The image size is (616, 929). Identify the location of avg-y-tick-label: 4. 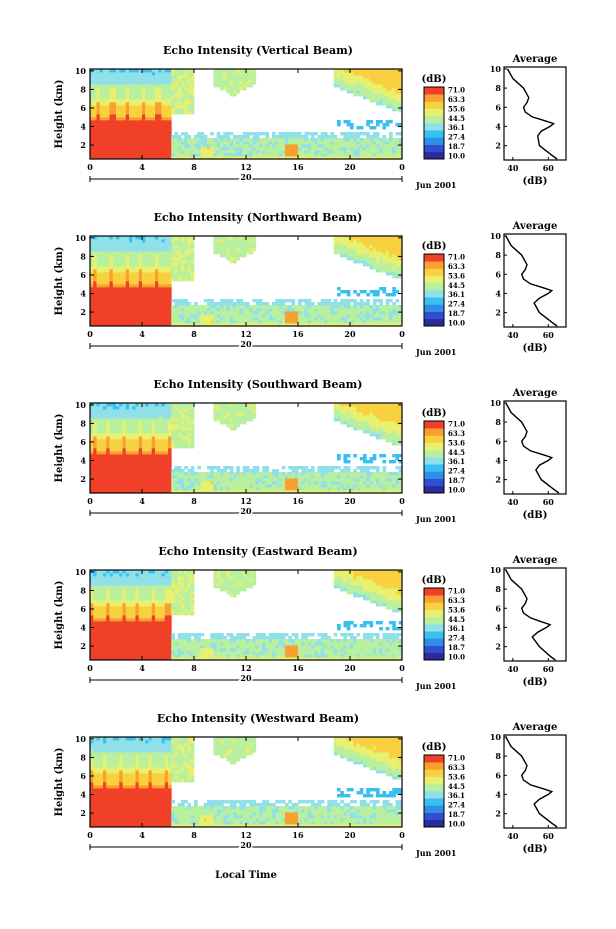
(498, 293).